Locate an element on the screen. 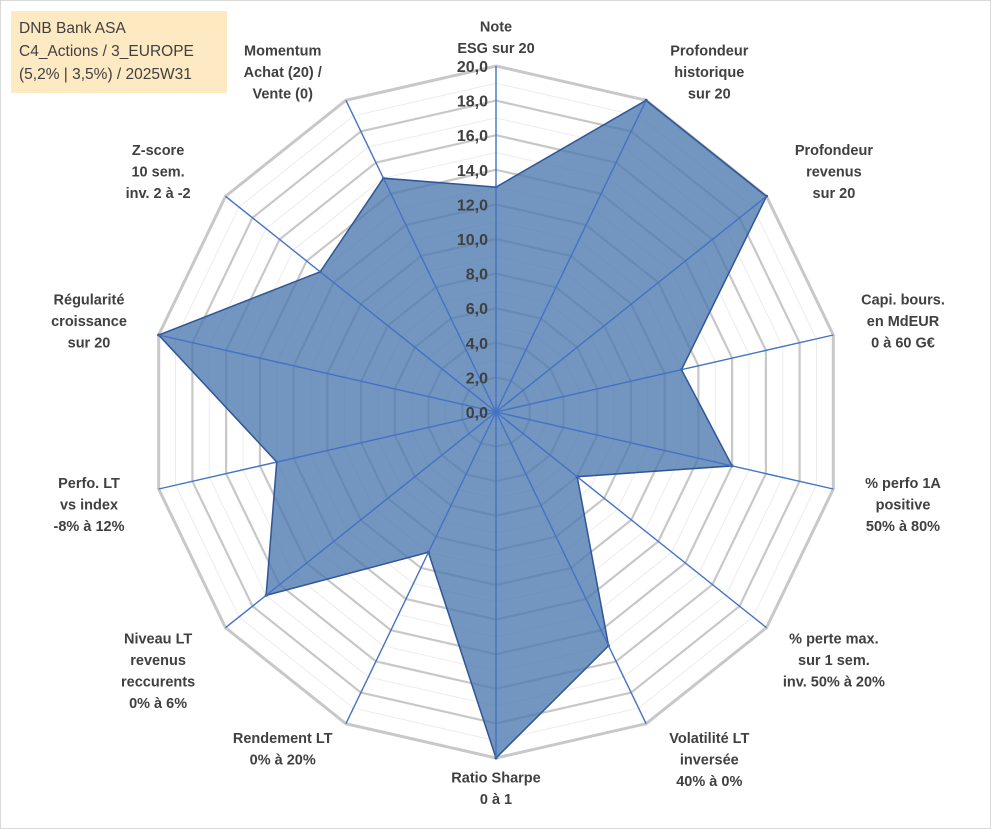 The image size is (991, 829). axis-label: Profondeur revenus sur 20 is located at coordinates (834, 172).